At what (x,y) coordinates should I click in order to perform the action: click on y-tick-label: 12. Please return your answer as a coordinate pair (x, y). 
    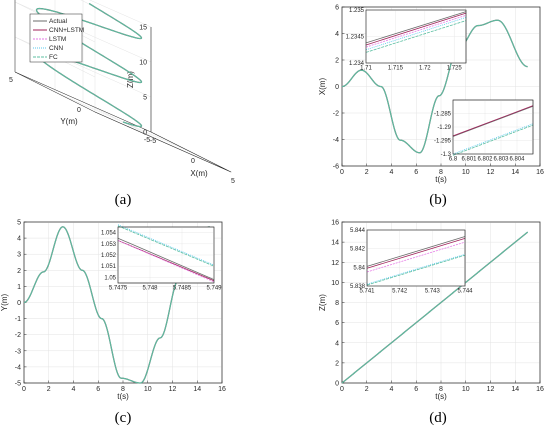
    Looking at the image, I should click on (335, 263).